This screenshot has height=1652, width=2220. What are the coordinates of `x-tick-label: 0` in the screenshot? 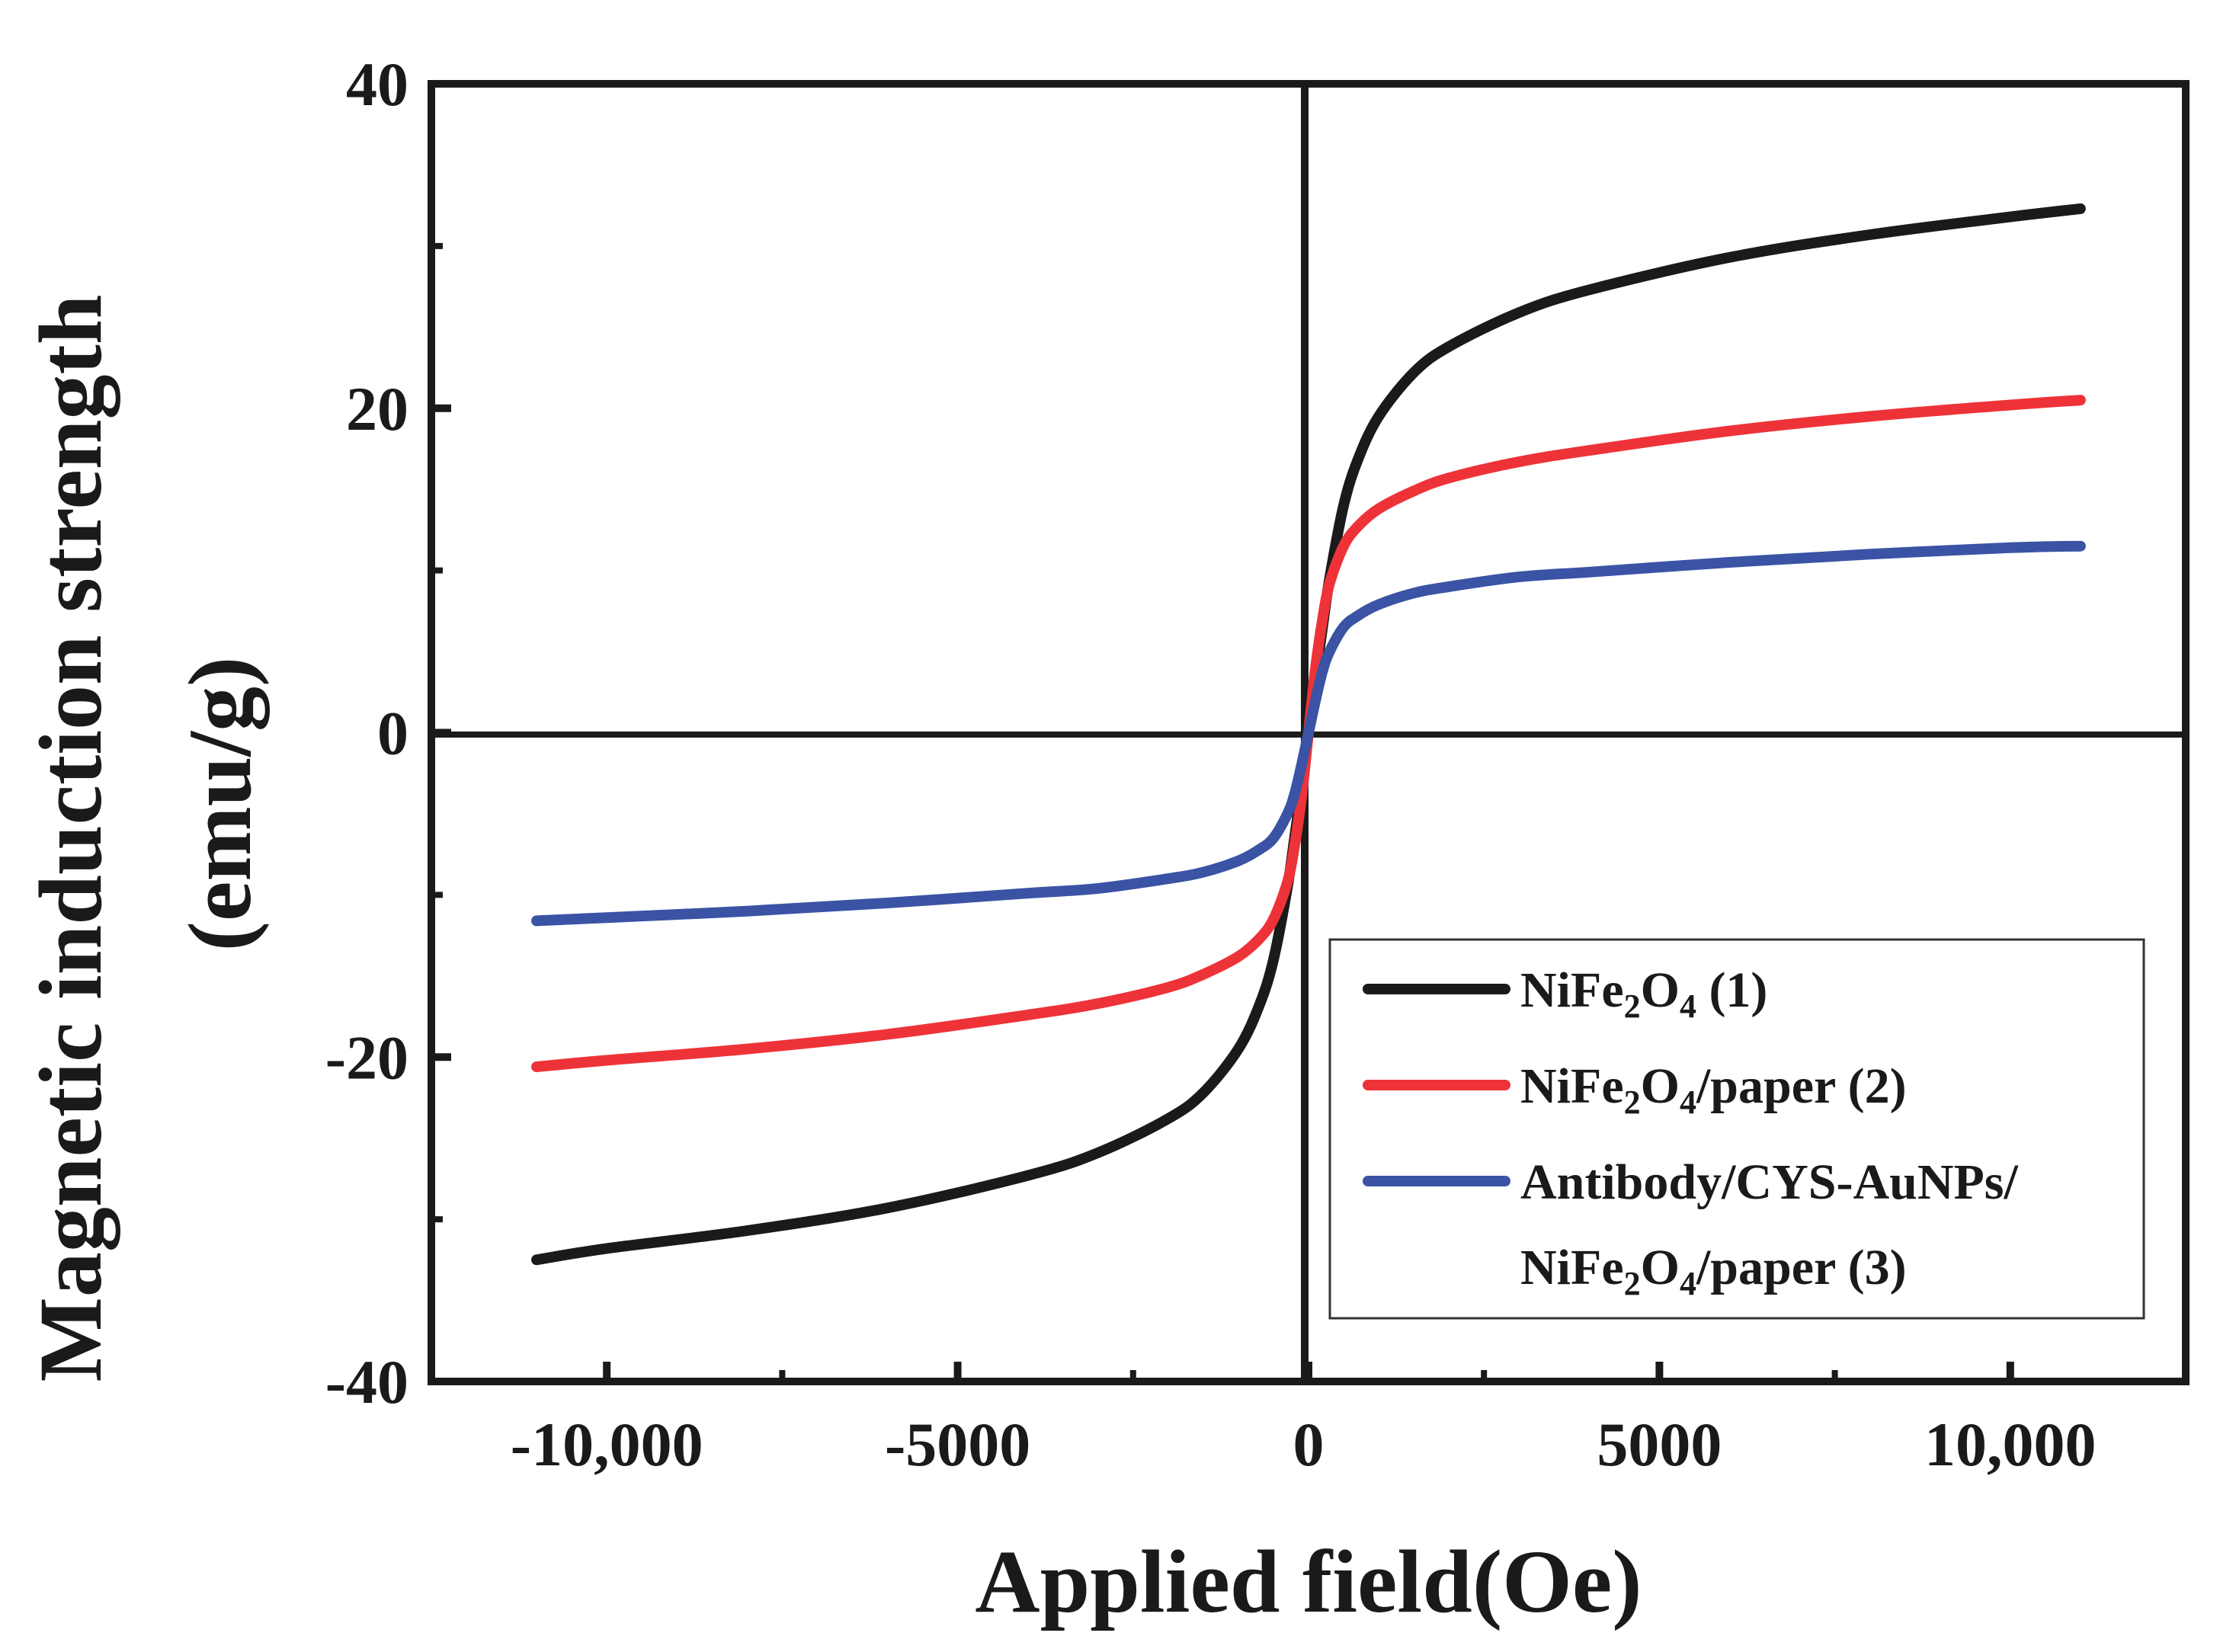 It's located at (1309, 1444).